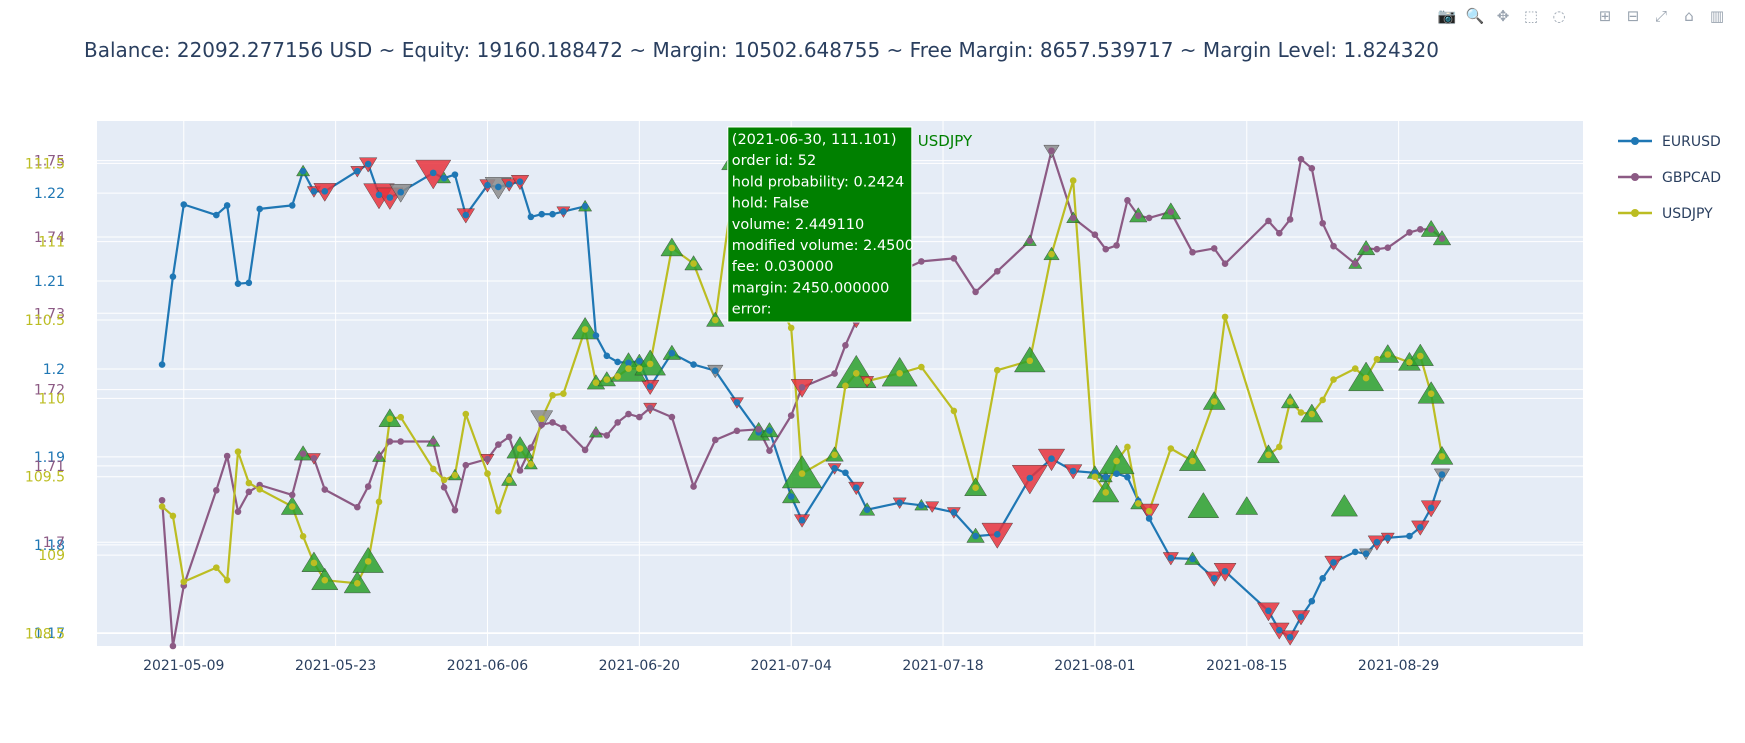 Image resolution: width=1745 pixels, height=743 pixels. Describe the element at coordinates (1203, 505) in the screenshot. I see `trade-marker-long` at that location.